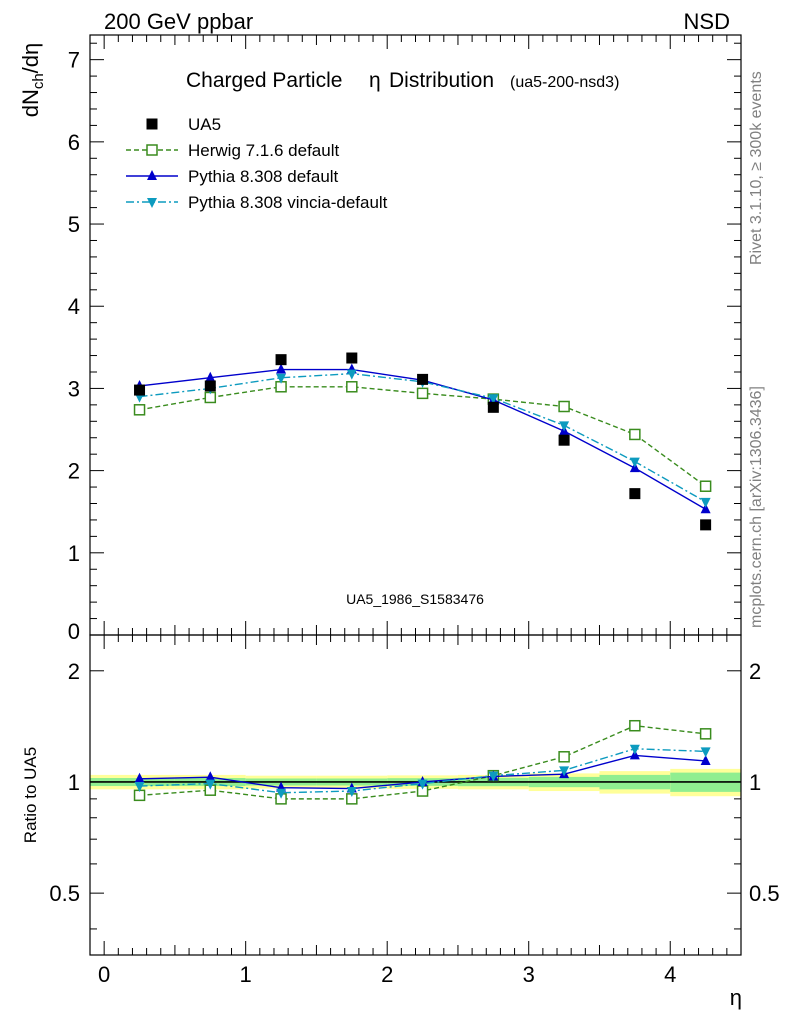 The height and width of the screenshot is (1024, 786). What do you see at coordinates (152, 124) in the screenshot?
I see `legend-marker-ua5` at bounding box center [152, 124].